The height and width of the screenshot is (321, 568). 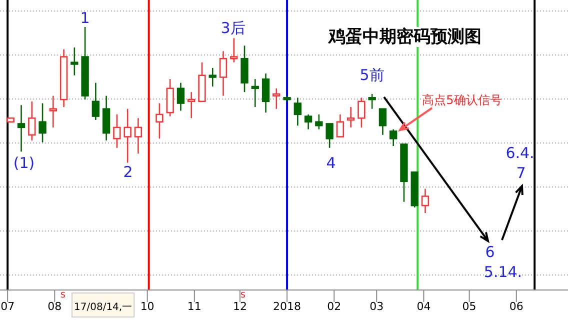 I want to click on annotation: 4, so click(x=331, y=163).